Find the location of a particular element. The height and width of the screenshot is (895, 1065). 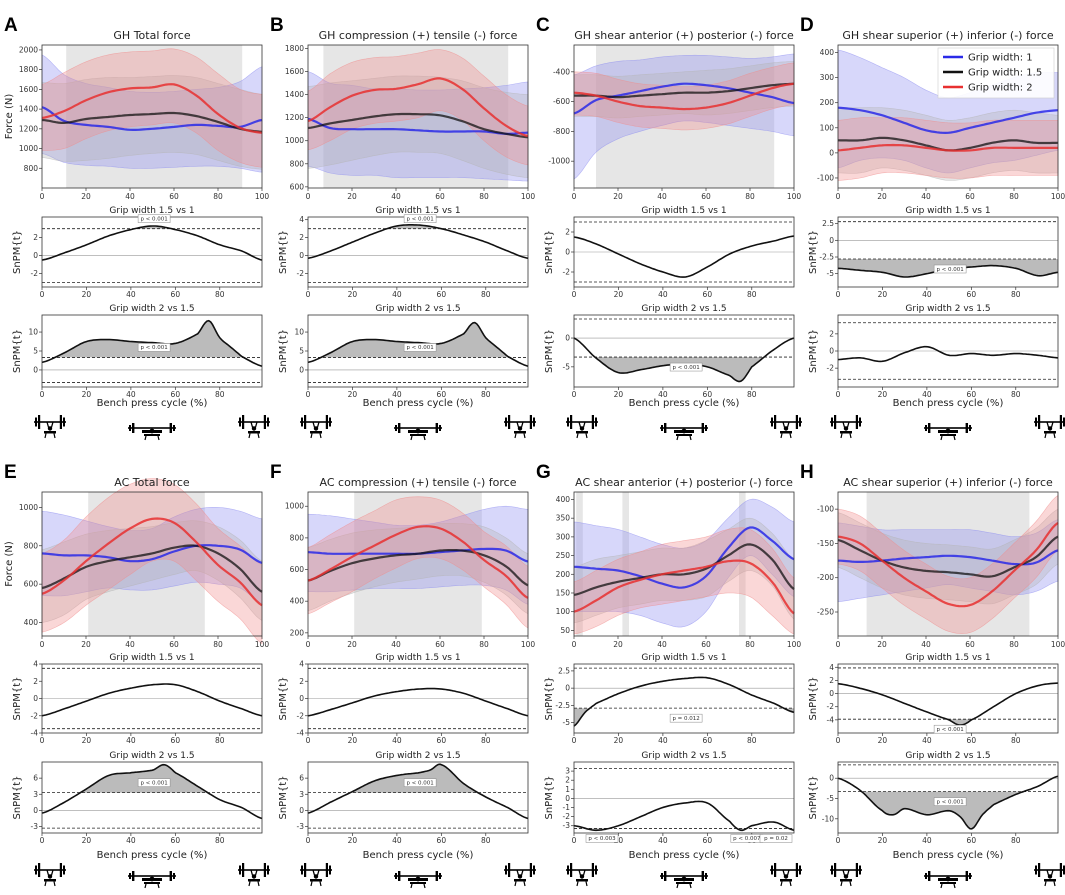

y-tick-label: 100 is located at coordinates (563, 611).